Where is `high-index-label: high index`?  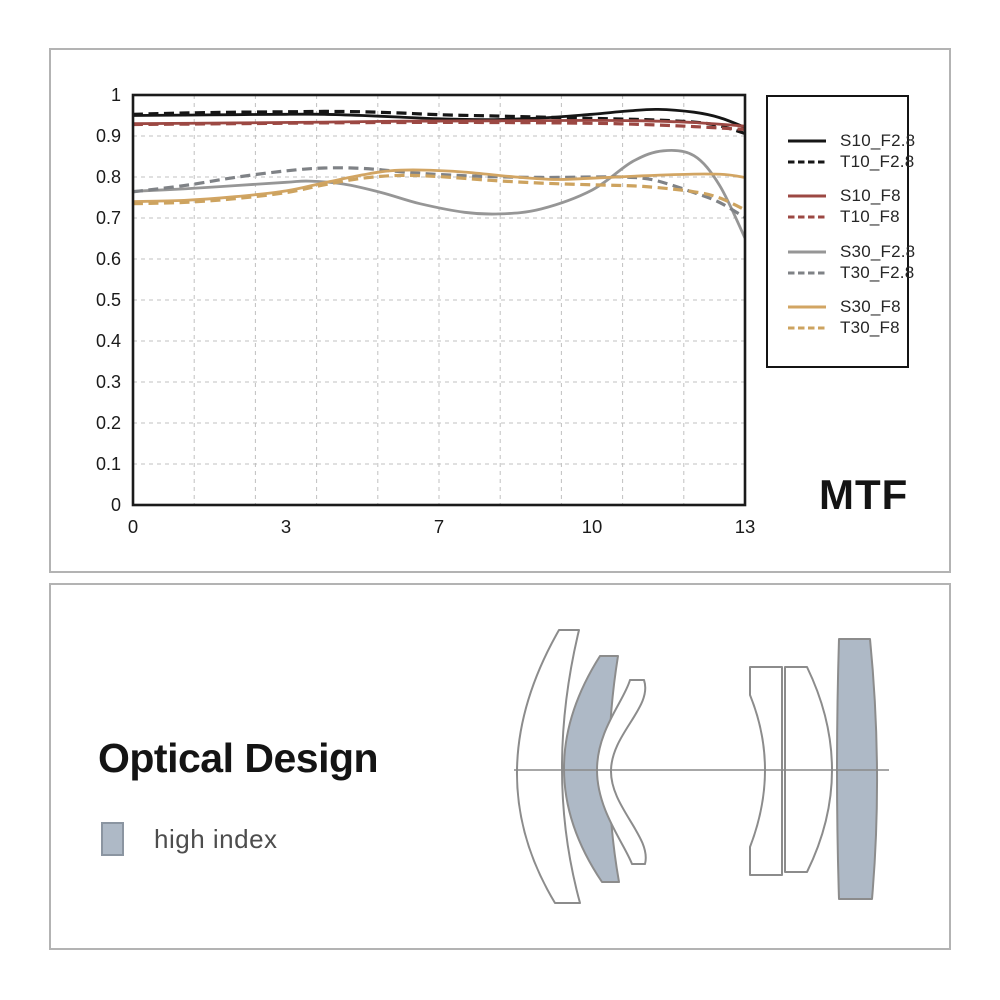 high-index-label: high index is located at coordinates (216, 838).